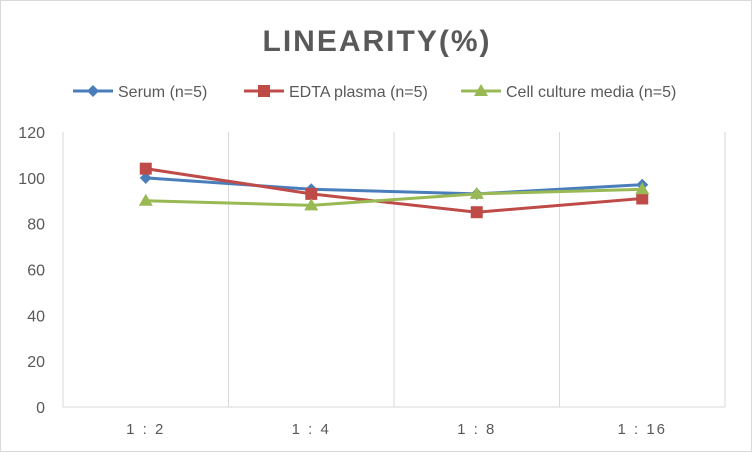 The height and width of the screenshot is (453, 752). What do you see at coordinates (358, 92) in the screenshot?
I see `legend-label: EDTA plasma (n=5)` at bounding box center [358, 92].